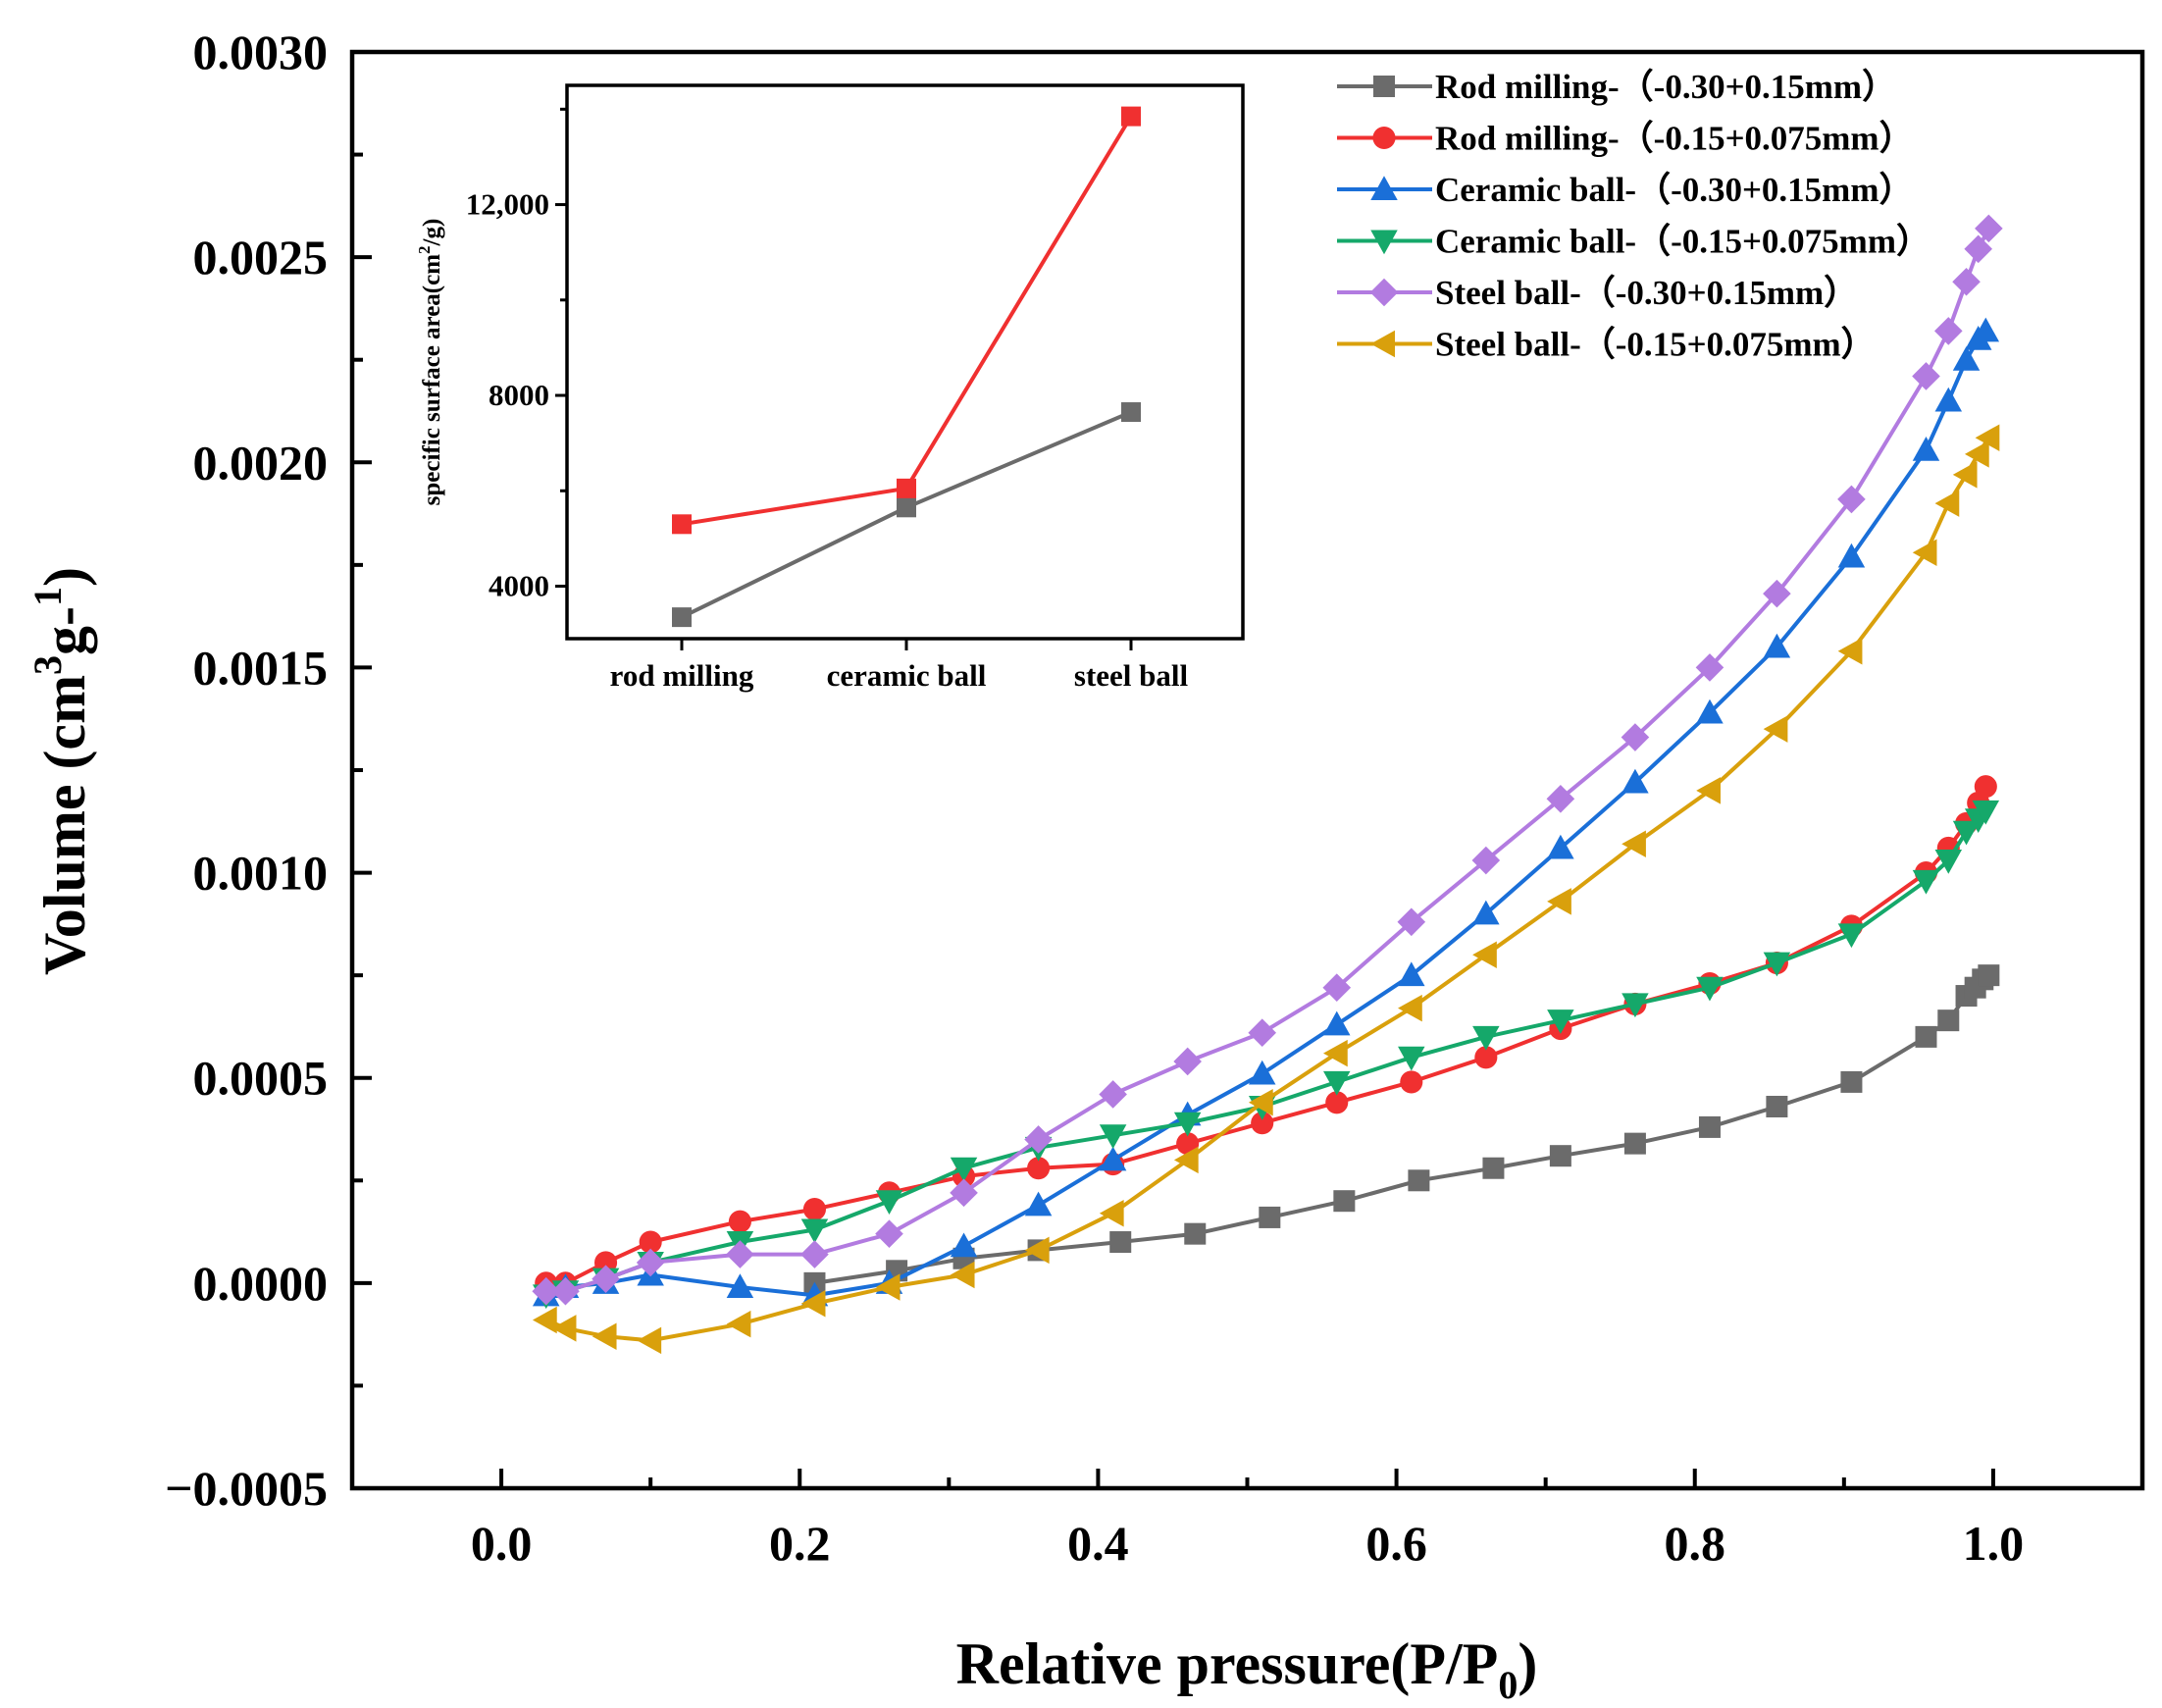  I want to click on y-tick-label: 0.0020, so click(261, 462).